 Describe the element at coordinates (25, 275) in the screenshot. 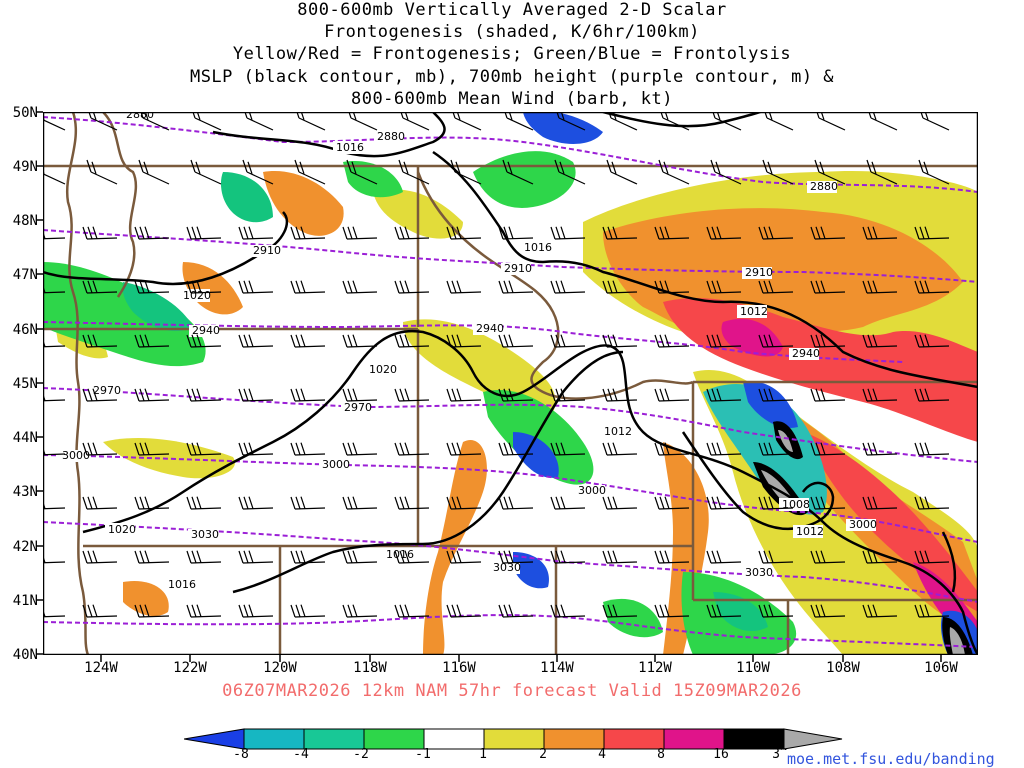

I see `lat-label: 47N` at that location.